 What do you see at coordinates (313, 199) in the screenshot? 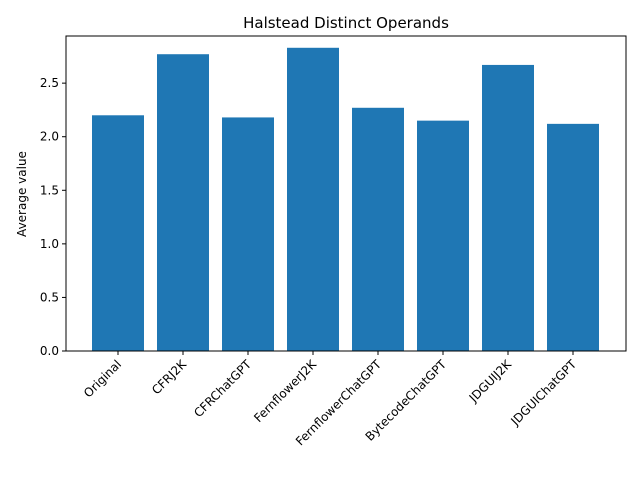
I see `bar-fernflowerj2k` at bounding box center [313, 199].